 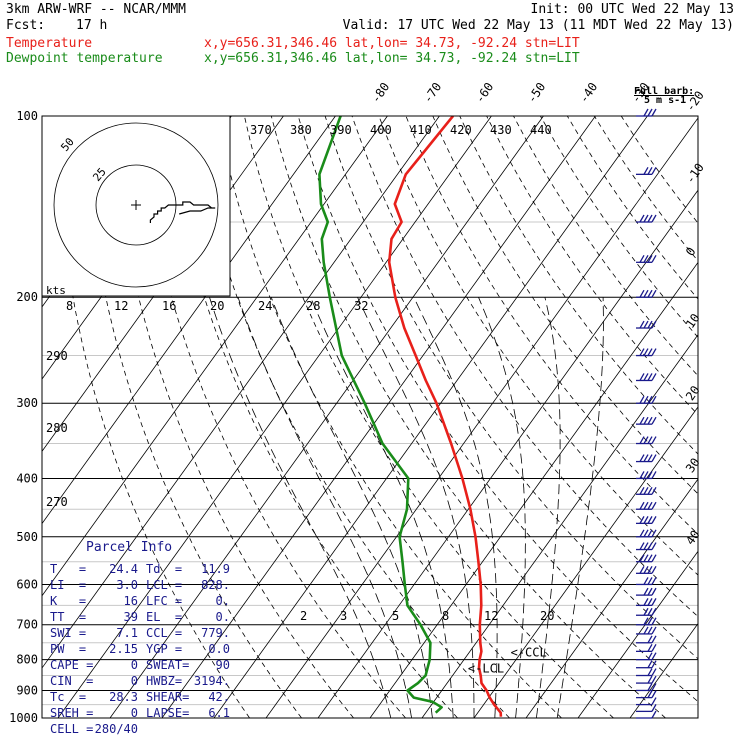 I want to click on isotherm-label: -50, so click(x=536, y=93).